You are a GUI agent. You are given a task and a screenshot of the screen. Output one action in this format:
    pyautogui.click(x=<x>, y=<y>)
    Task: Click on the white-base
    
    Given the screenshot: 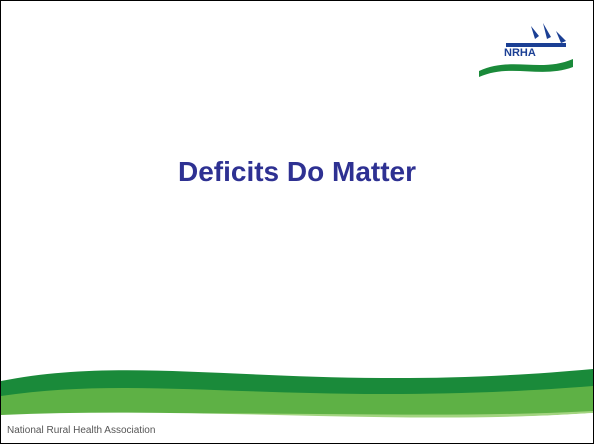 What is the action you would take?
    pyautogui.click(x=297, y=427)
    